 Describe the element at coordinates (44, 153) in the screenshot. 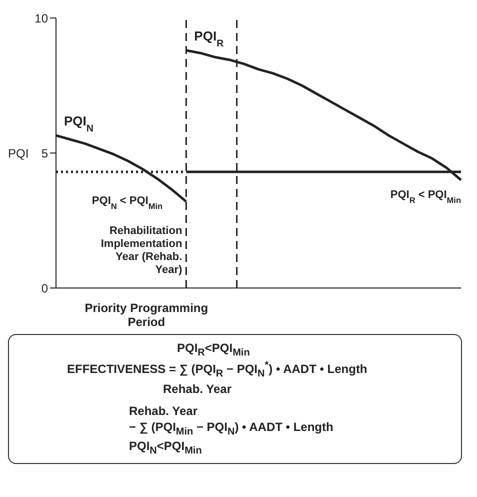

I see `y-tick-label: 5` at that location.